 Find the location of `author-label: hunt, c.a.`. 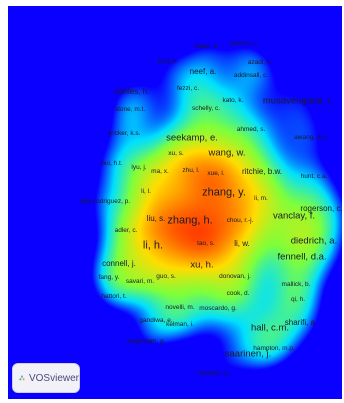

author-label: hunt, c.a. is located at coordinates (314, 176).